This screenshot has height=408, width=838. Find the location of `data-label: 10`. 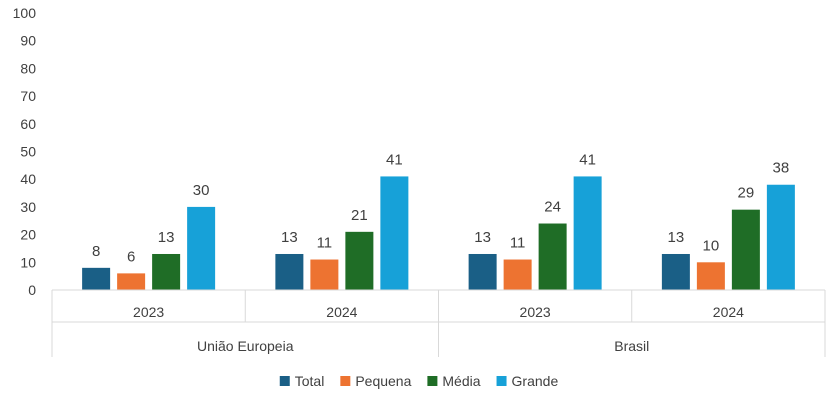

data-label: 10 is located at coordinates (711, 245).